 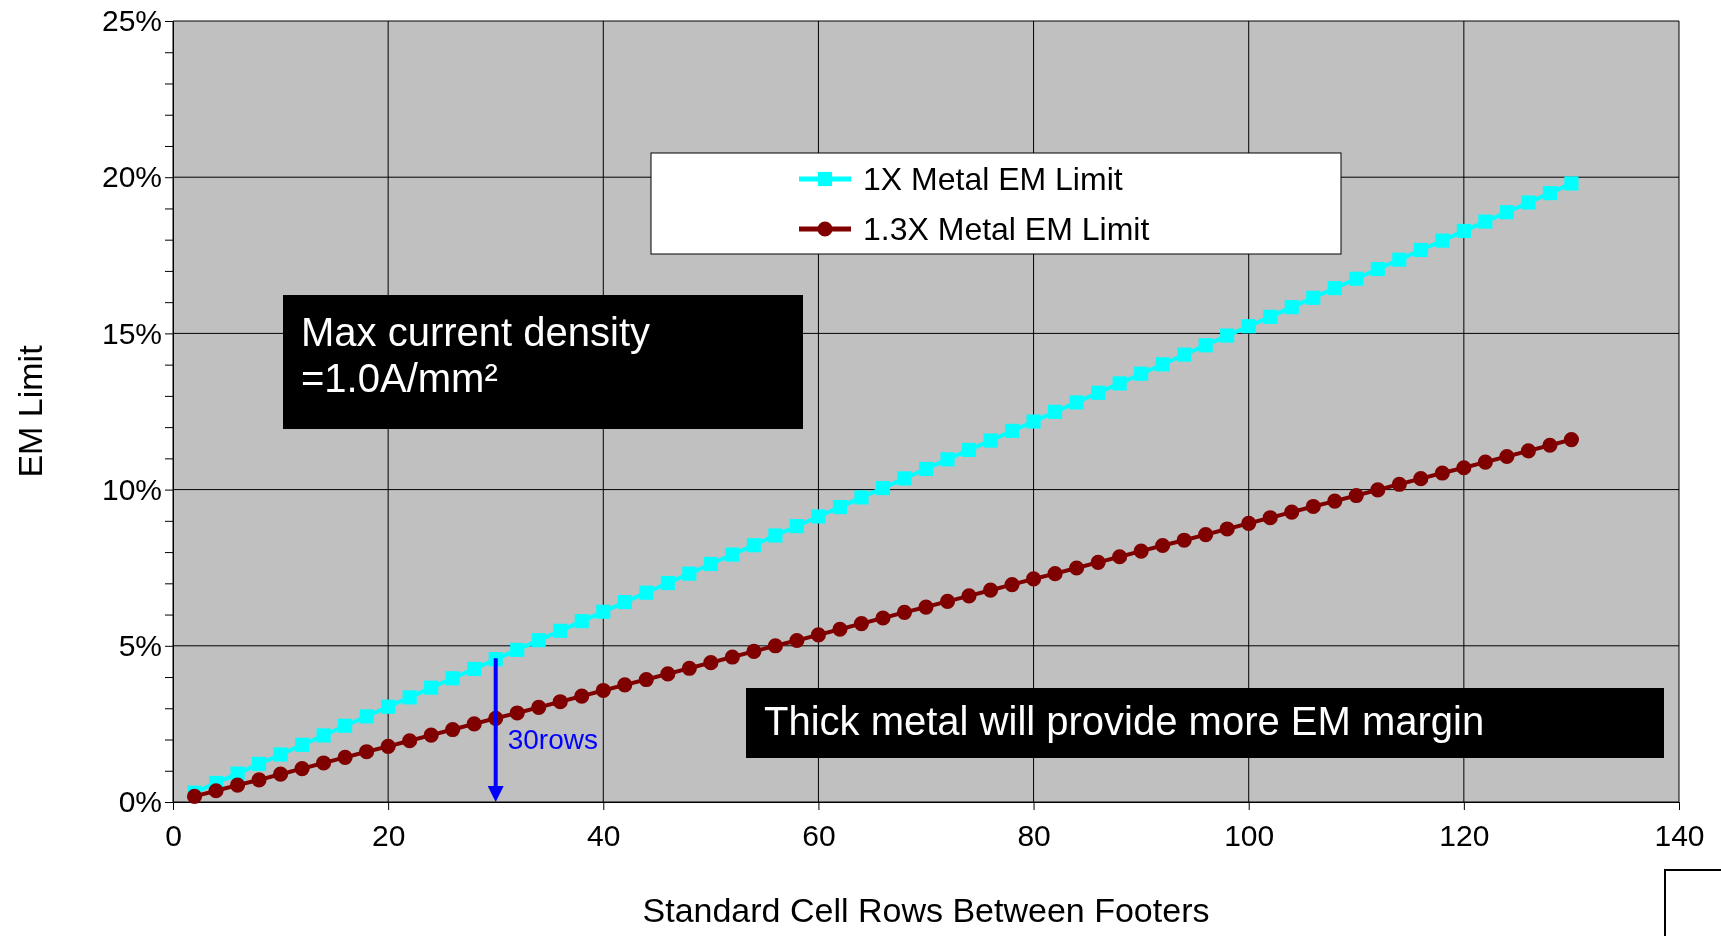 What do you see at coordinates (131, 21) in the screenshot?
I see `y-tick-label: 25%` at bounding box center [131, 21].